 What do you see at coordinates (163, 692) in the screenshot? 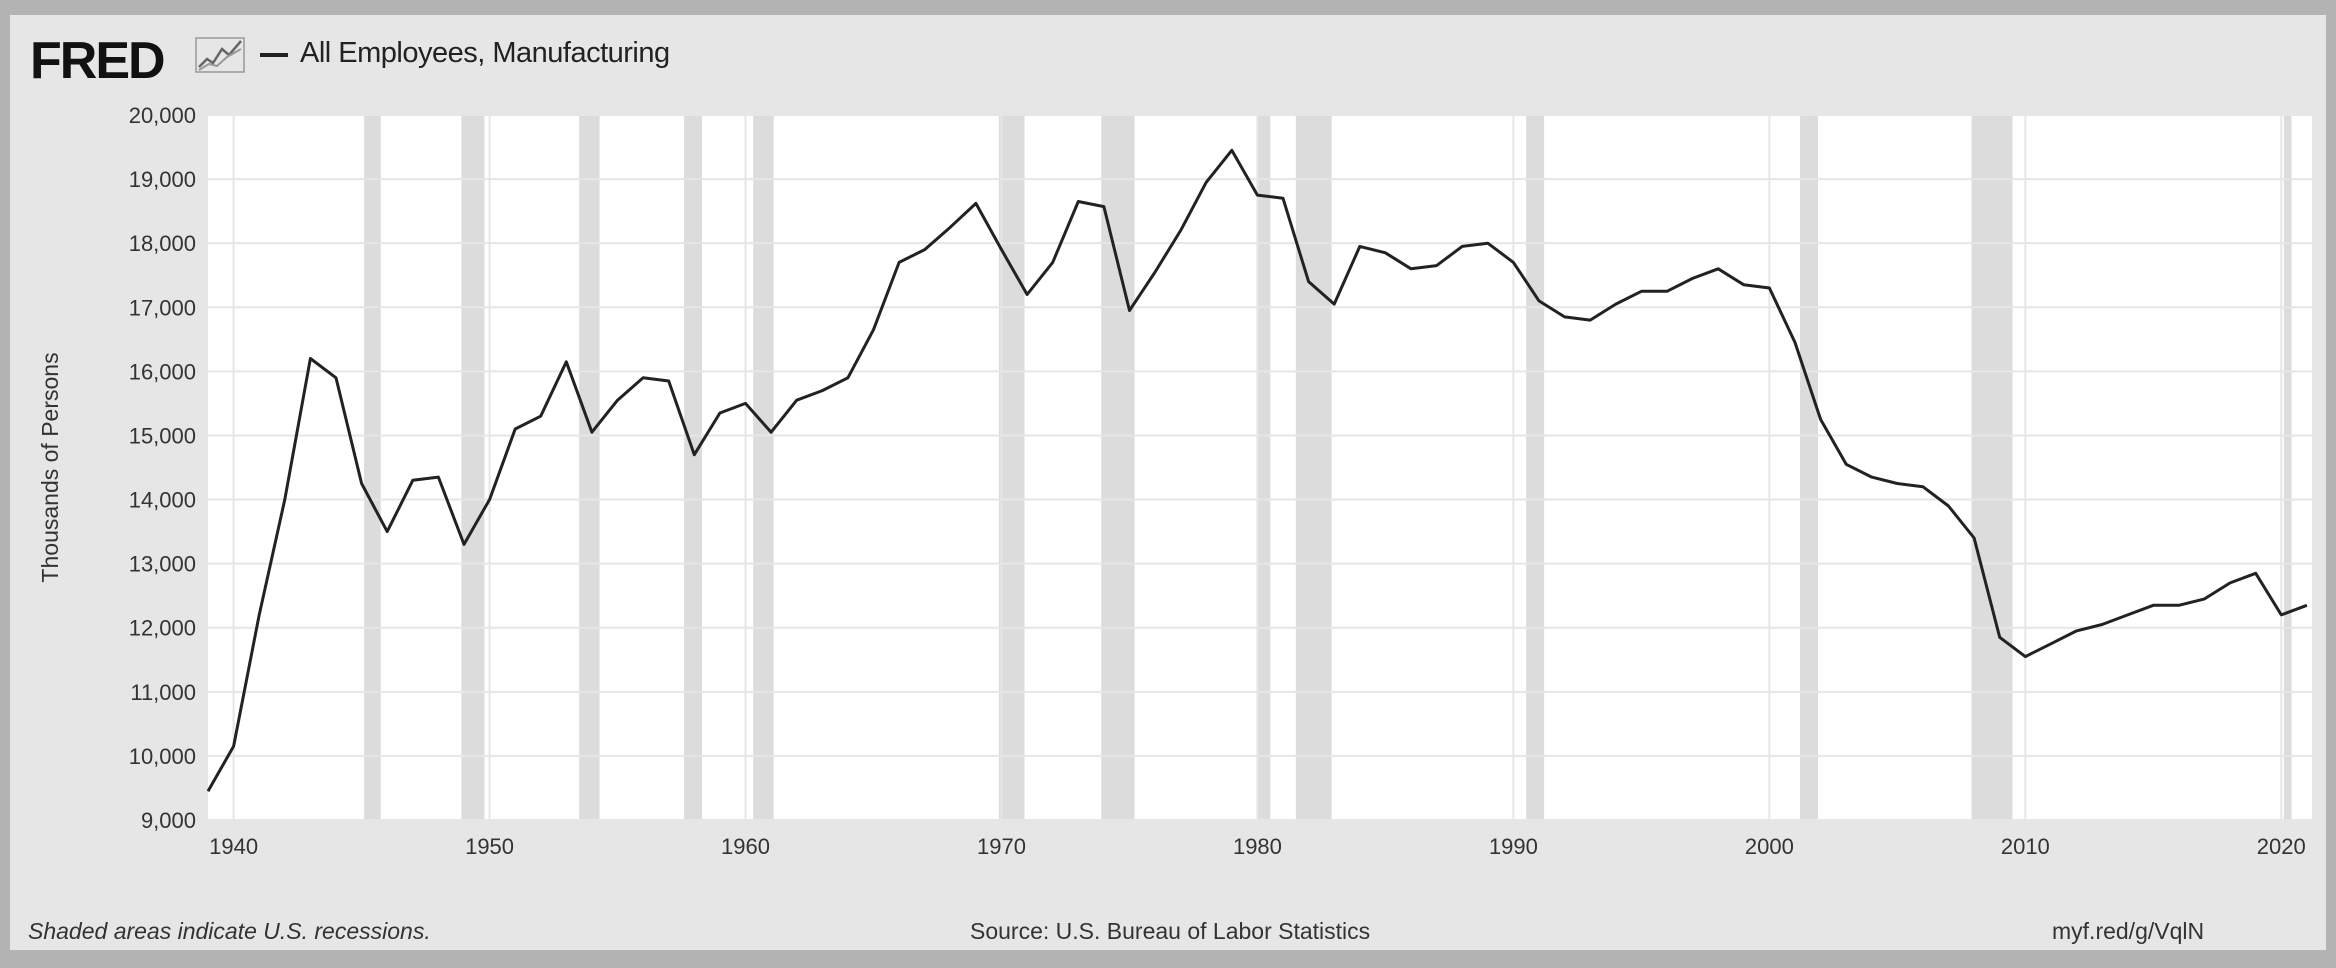
I see `y-tick-label: 11,000` at bounding box center [163, 692].